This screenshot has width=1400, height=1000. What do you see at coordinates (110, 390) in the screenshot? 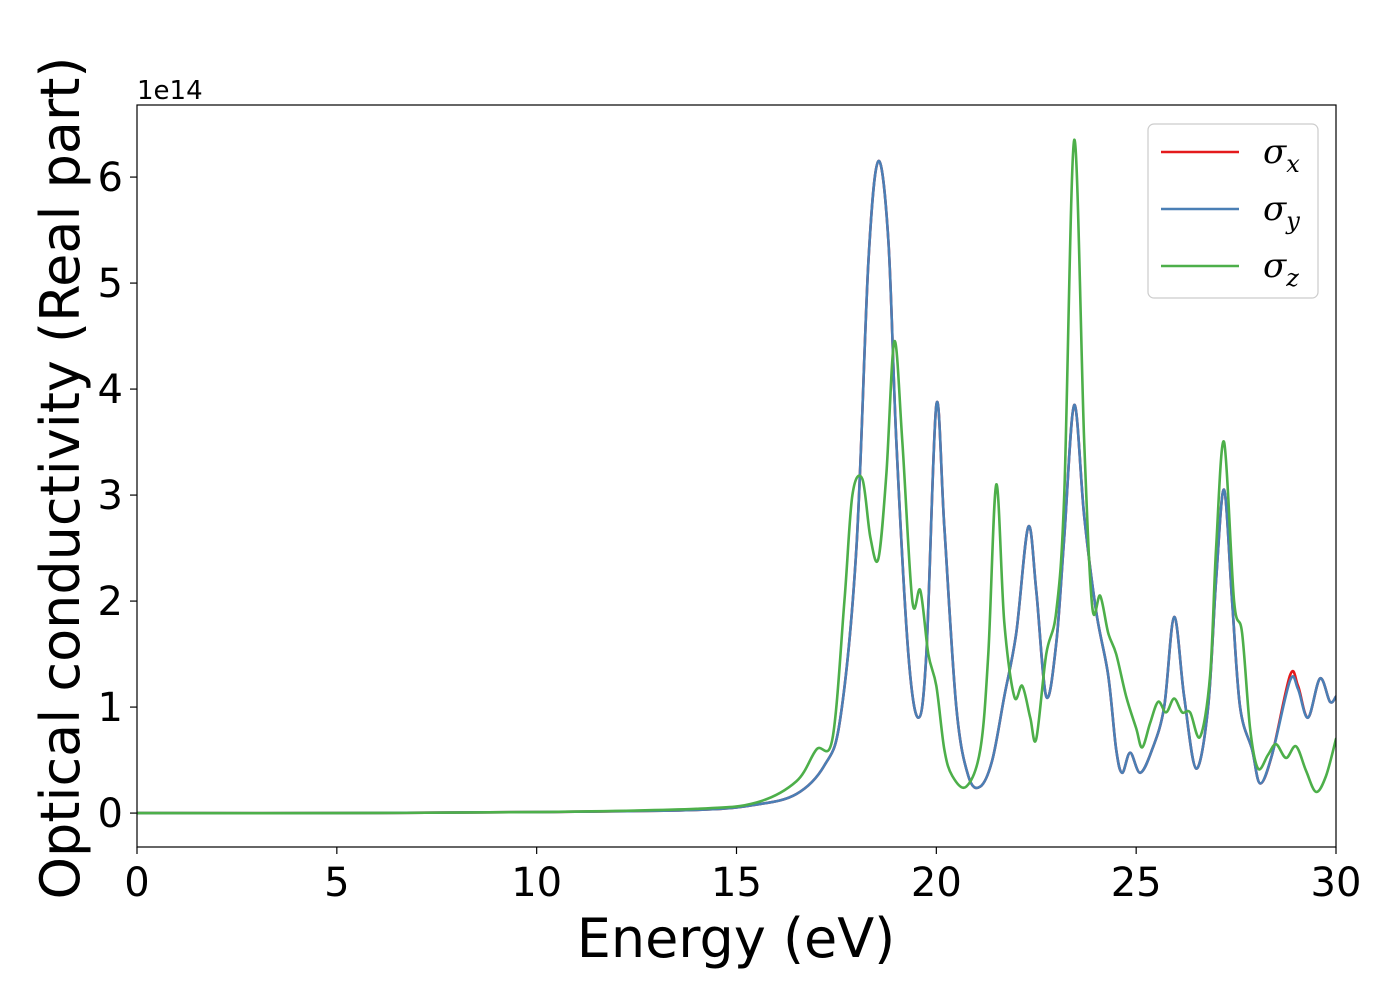
I see `y-tick-label: 4` at bounding box center [110, 390].